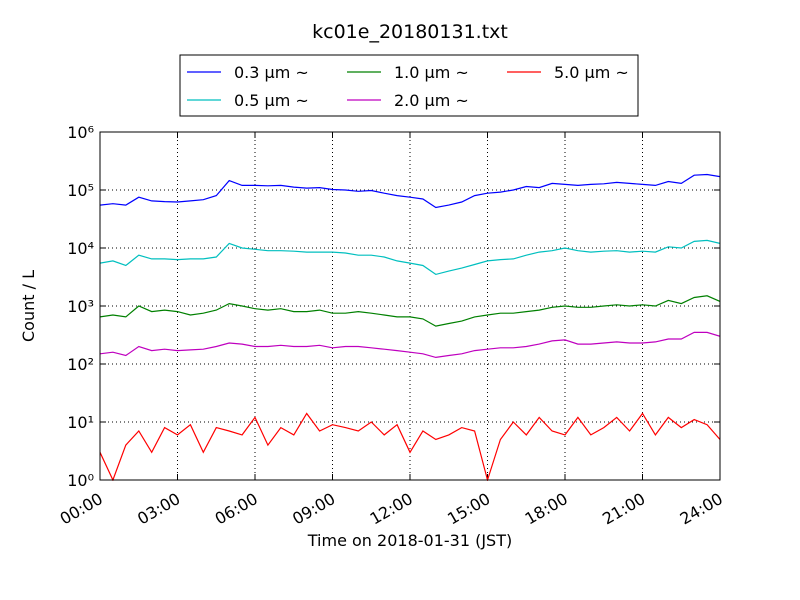 Image resolution: width=800 pixels, height=600 pixels. What do you see at coordinates (80, 190) in the screenshot?
I see `y-tick-label: 10⁵` at bounding box center [80, 190].